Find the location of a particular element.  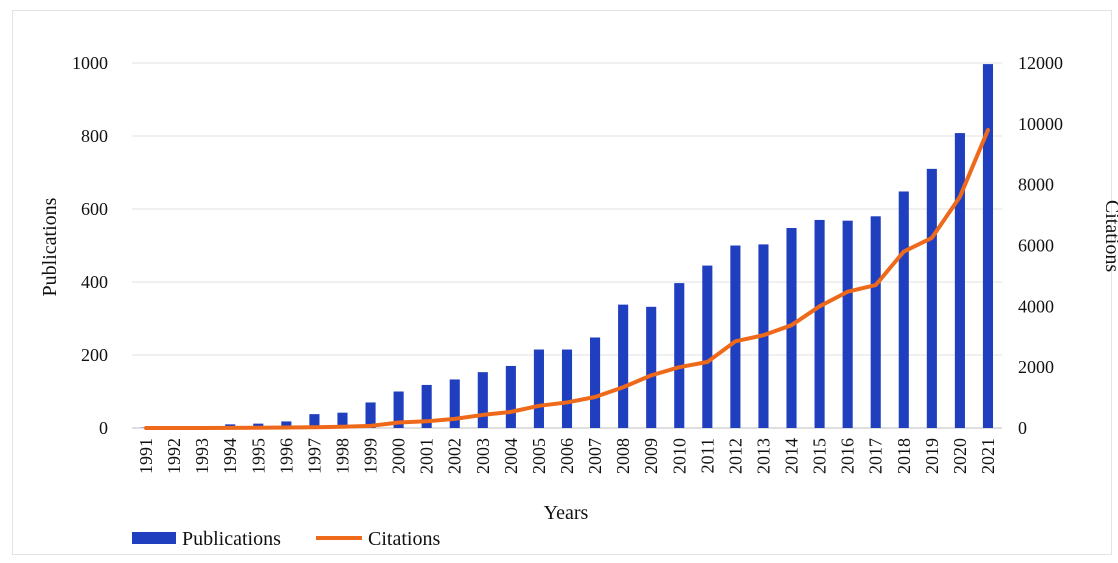

x-tick-label: 2011 is located at coordinates (707, 455).